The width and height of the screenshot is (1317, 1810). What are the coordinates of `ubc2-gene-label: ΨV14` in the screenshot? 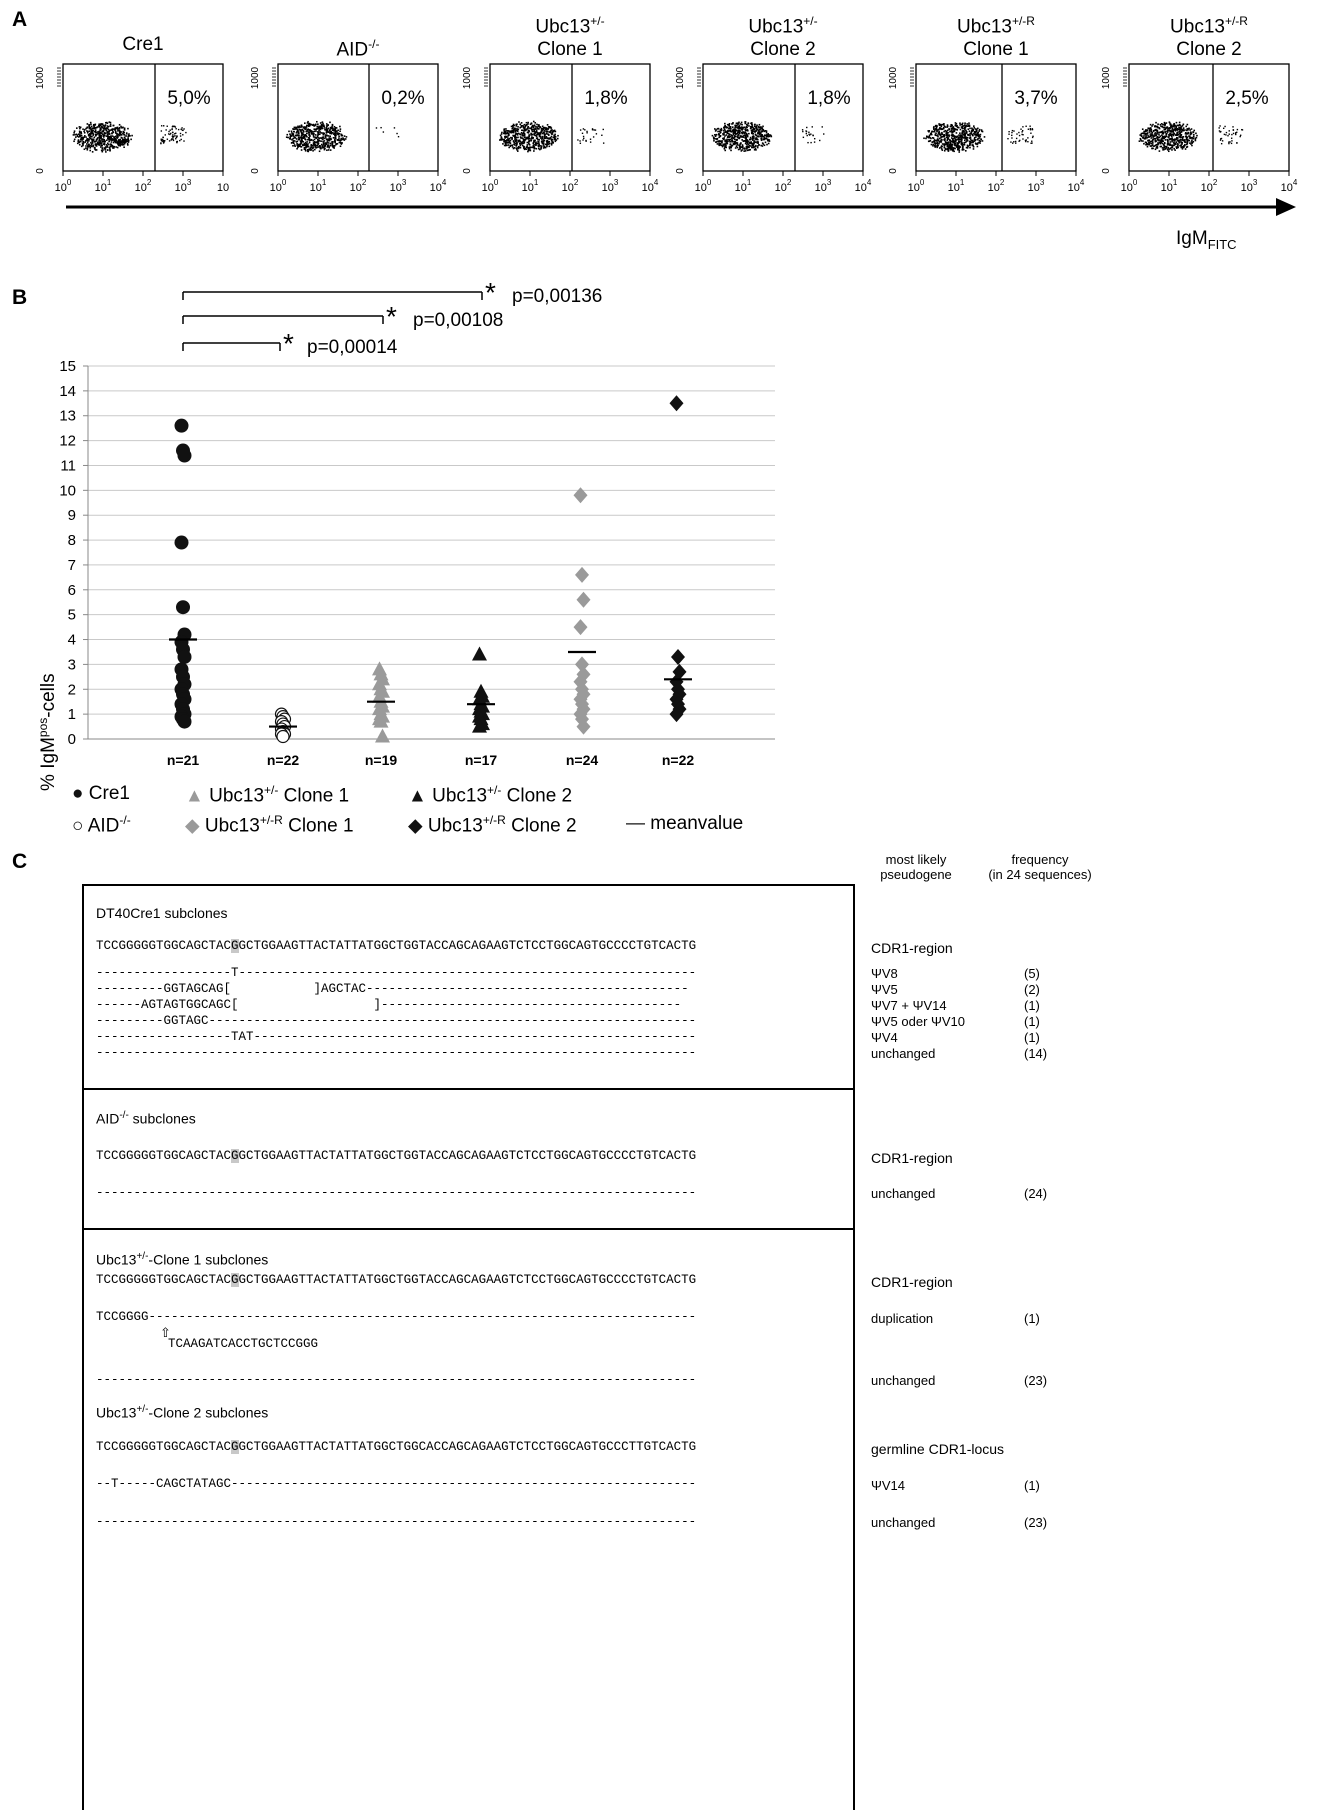 It's located at (888, 1485).